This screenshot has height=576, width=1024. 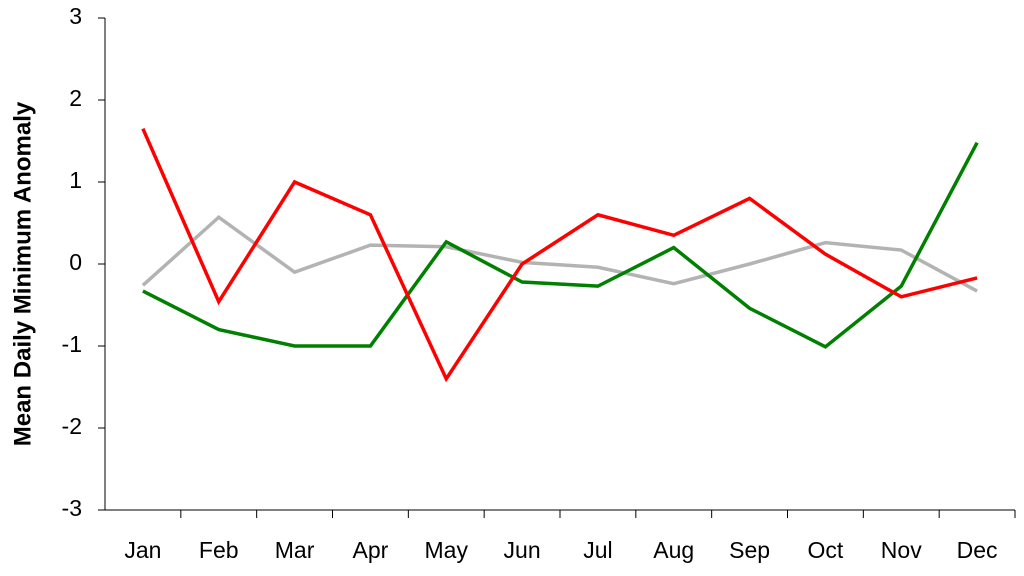 What do you see at coordinates (219, 550) in the screenshot?
I see `x-tick-label: Feb` at bounding box center [219, 550].